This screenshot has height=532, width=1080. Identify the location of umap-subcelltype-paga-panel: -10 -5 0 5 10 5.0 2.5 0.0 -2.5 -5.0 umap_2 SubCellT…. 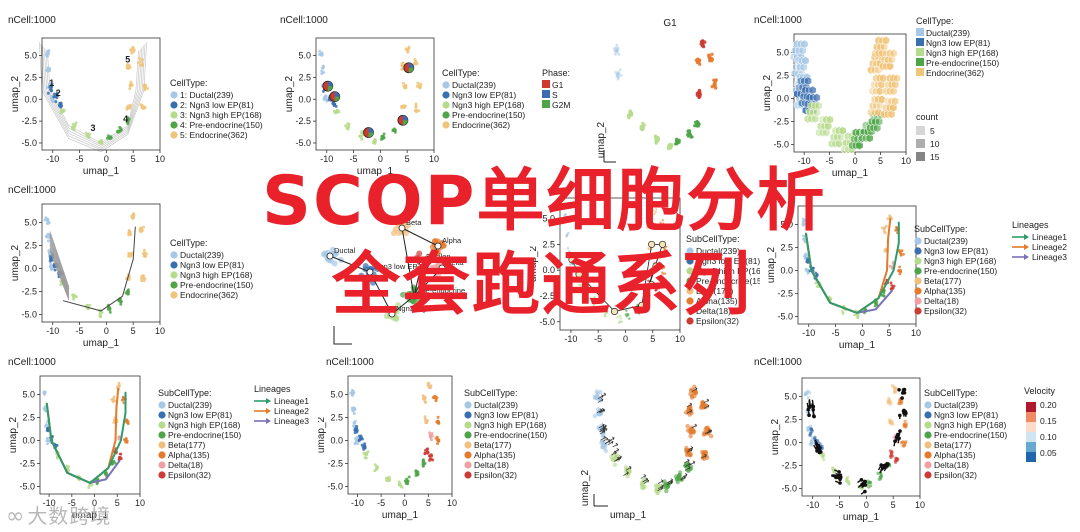
(645, 270).